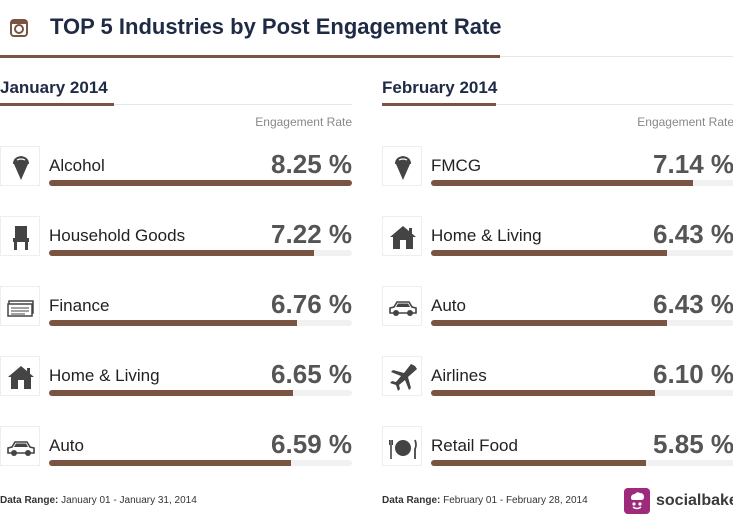 The height and width of the screenshot is (532, 733). Describe the element at coordinates (616, 56) in the screenshot. I see `title-divider` at that location.